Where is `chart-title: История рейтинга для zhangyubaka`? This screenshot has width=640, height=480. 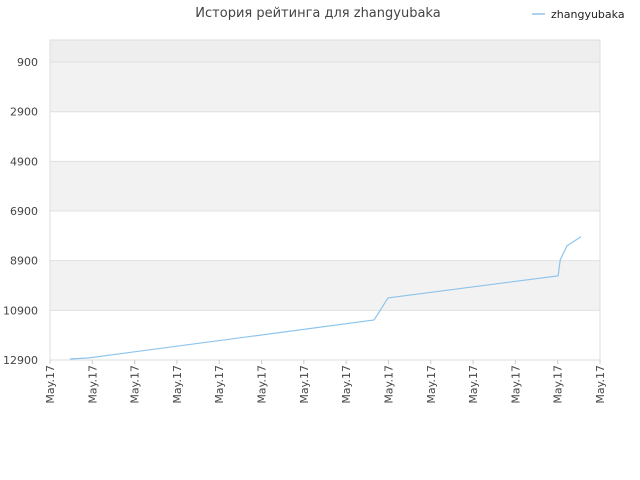 chart-title: История рейтинга для zhangyubaka is located at coordinates (317, 13).